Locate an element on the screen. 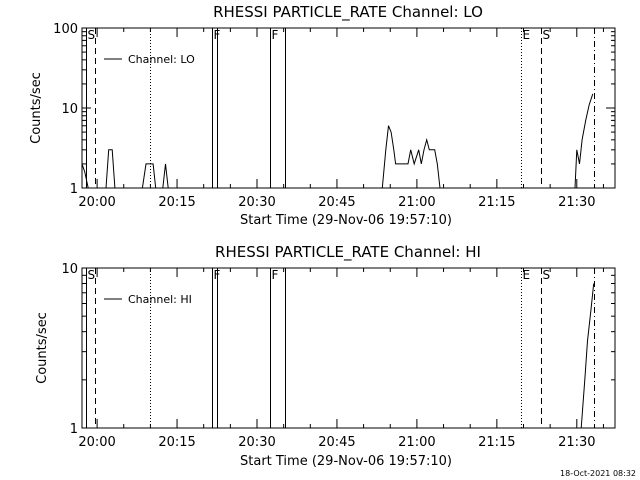  generation-timestamp: 18-Oct-2021 08:32 is located at coordinates (598, 473).